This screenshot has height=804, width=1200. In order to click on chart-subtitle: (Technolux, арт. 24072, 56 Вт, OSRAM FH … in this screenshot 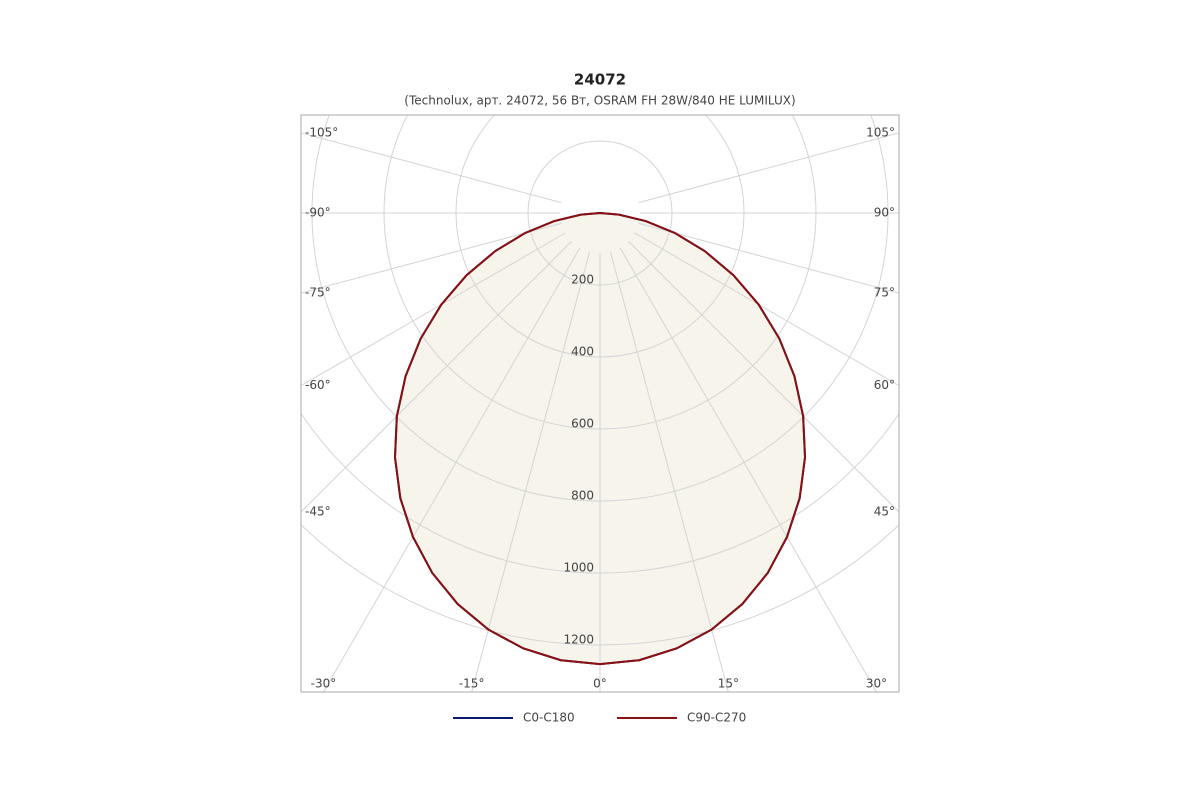, I will do `click(599, 101)`.